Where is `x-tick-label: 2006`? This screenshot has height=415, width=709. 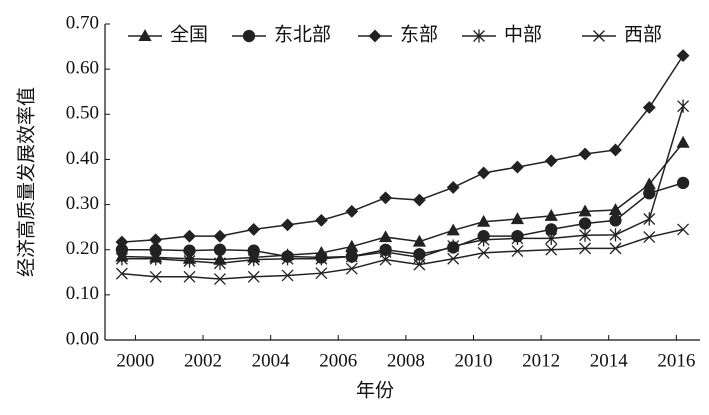
x-tick-label: 2006 is located at coordinates (338, 360).